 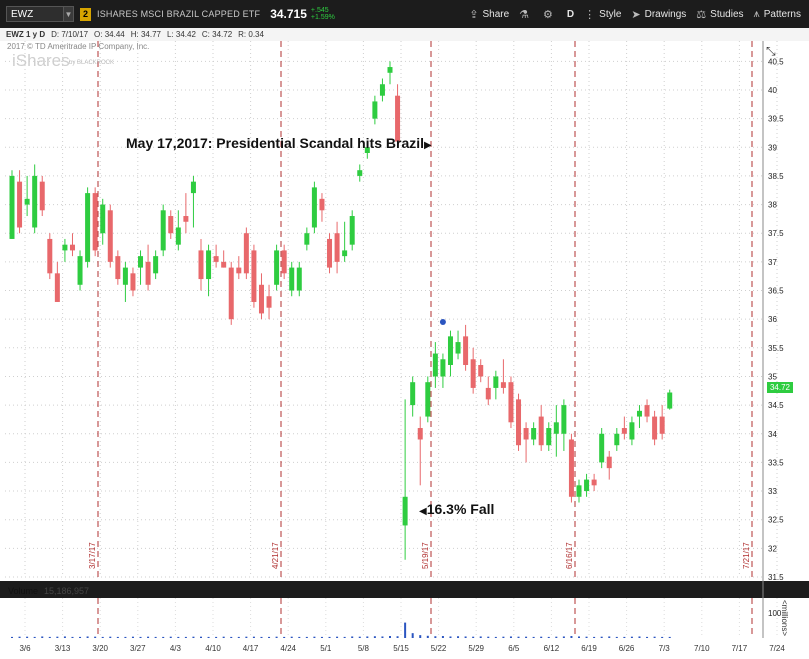 I want to click on fall-text: 16.3% Fall, so click(x=460, y=509).